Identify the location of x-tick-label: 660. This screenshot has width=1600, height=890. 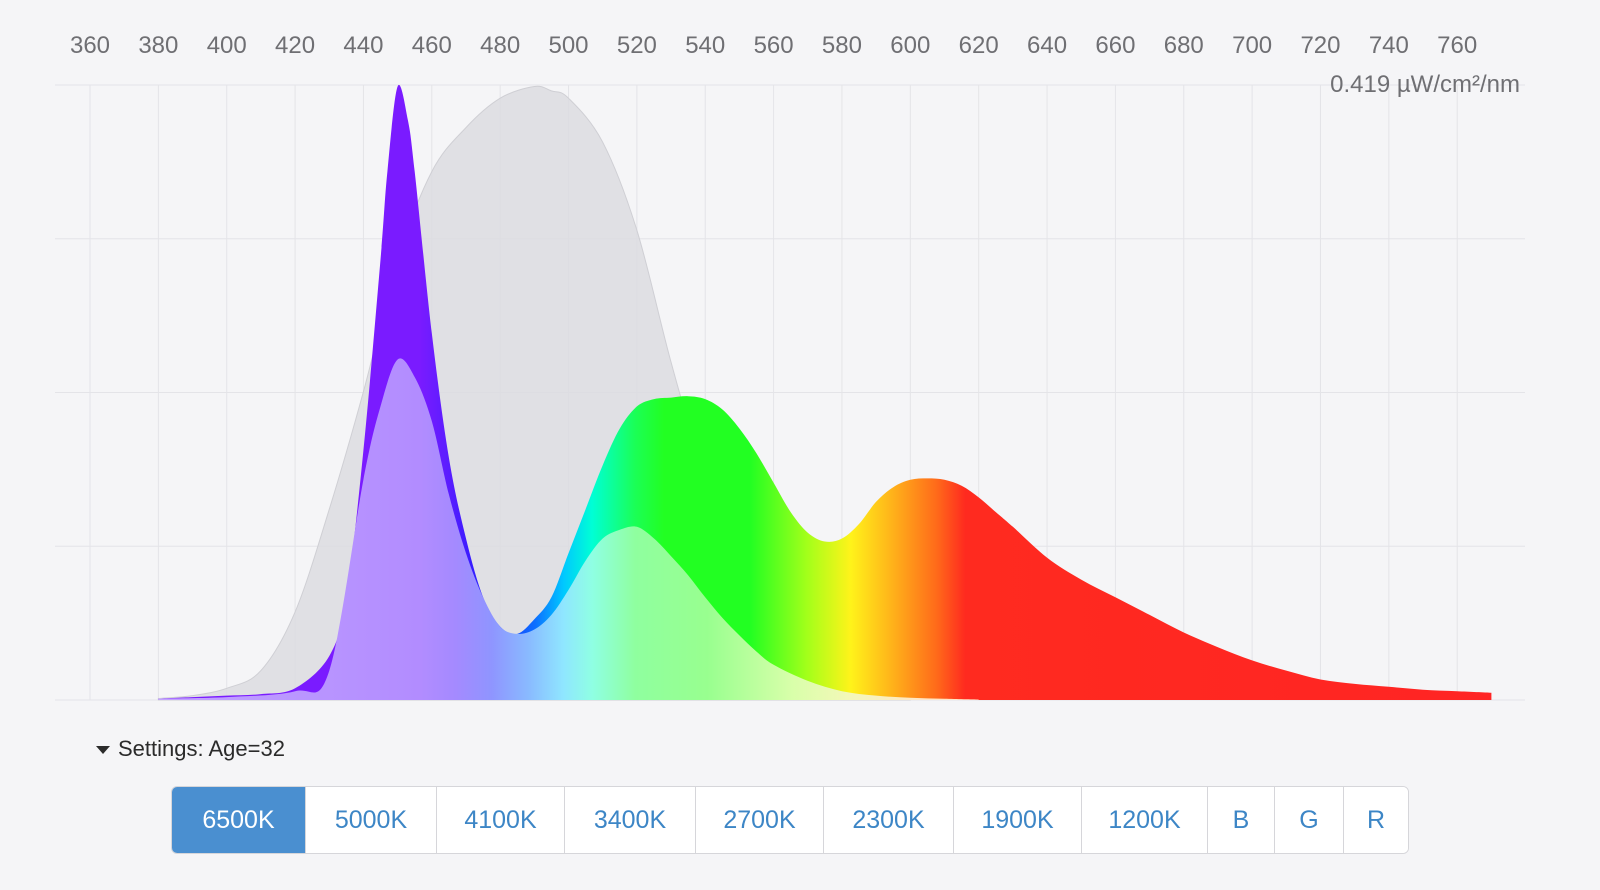
(1115, 45).